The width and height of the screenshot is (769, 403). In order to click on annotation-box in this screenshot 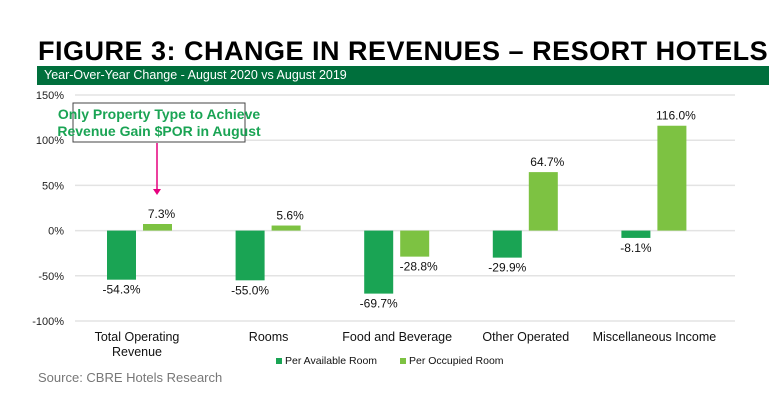, I will do `click(159, 122)`.